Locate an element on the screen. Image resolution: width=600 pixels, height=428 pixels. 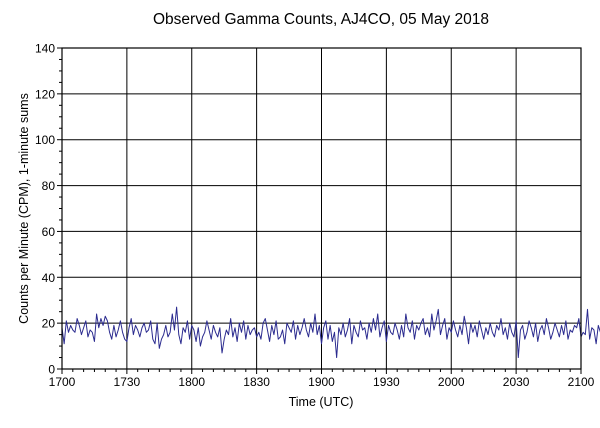
x-tick-label: 1900 is located at coordinates (321, 382).